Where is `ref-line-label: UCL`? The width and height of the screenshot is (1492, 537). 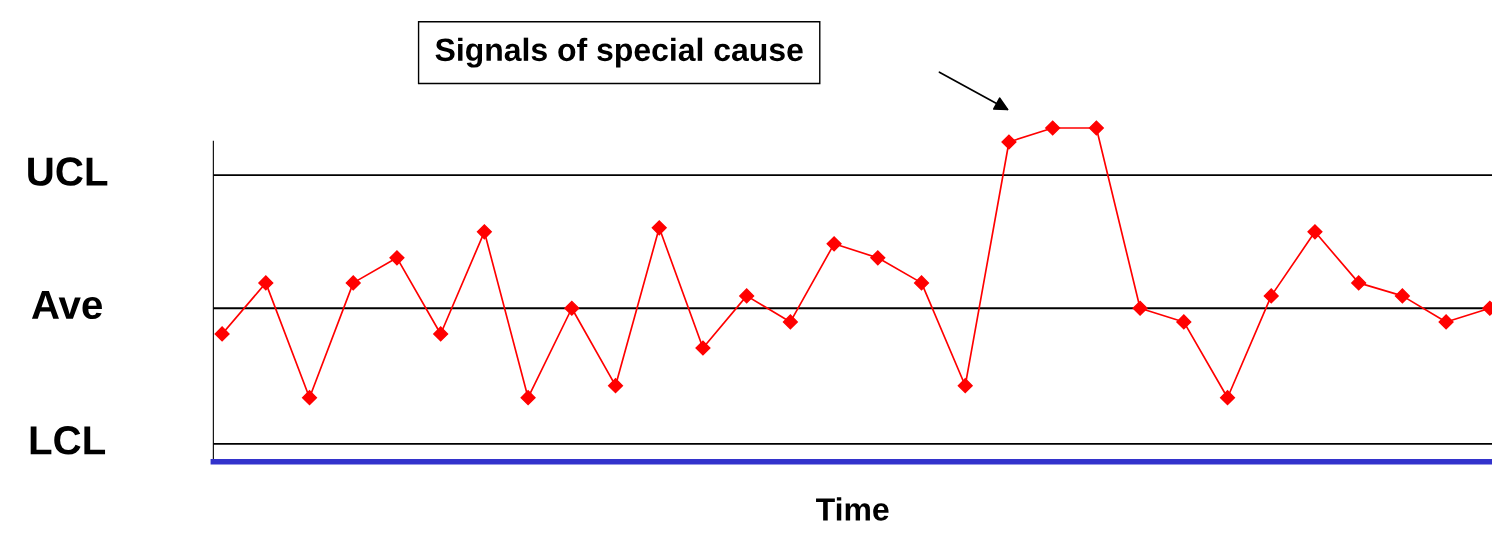
ref-line-label: UCL is located at coordinates (68, 171).